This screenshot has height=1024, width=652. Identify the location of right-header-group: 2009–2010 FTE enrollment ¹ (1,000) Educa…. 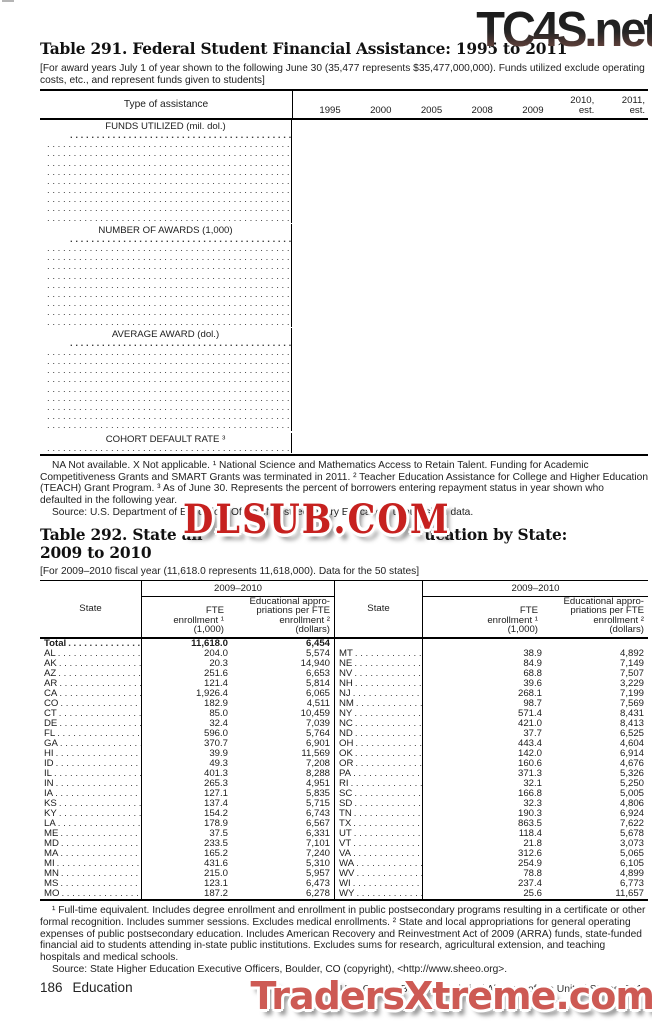
(535, 609).